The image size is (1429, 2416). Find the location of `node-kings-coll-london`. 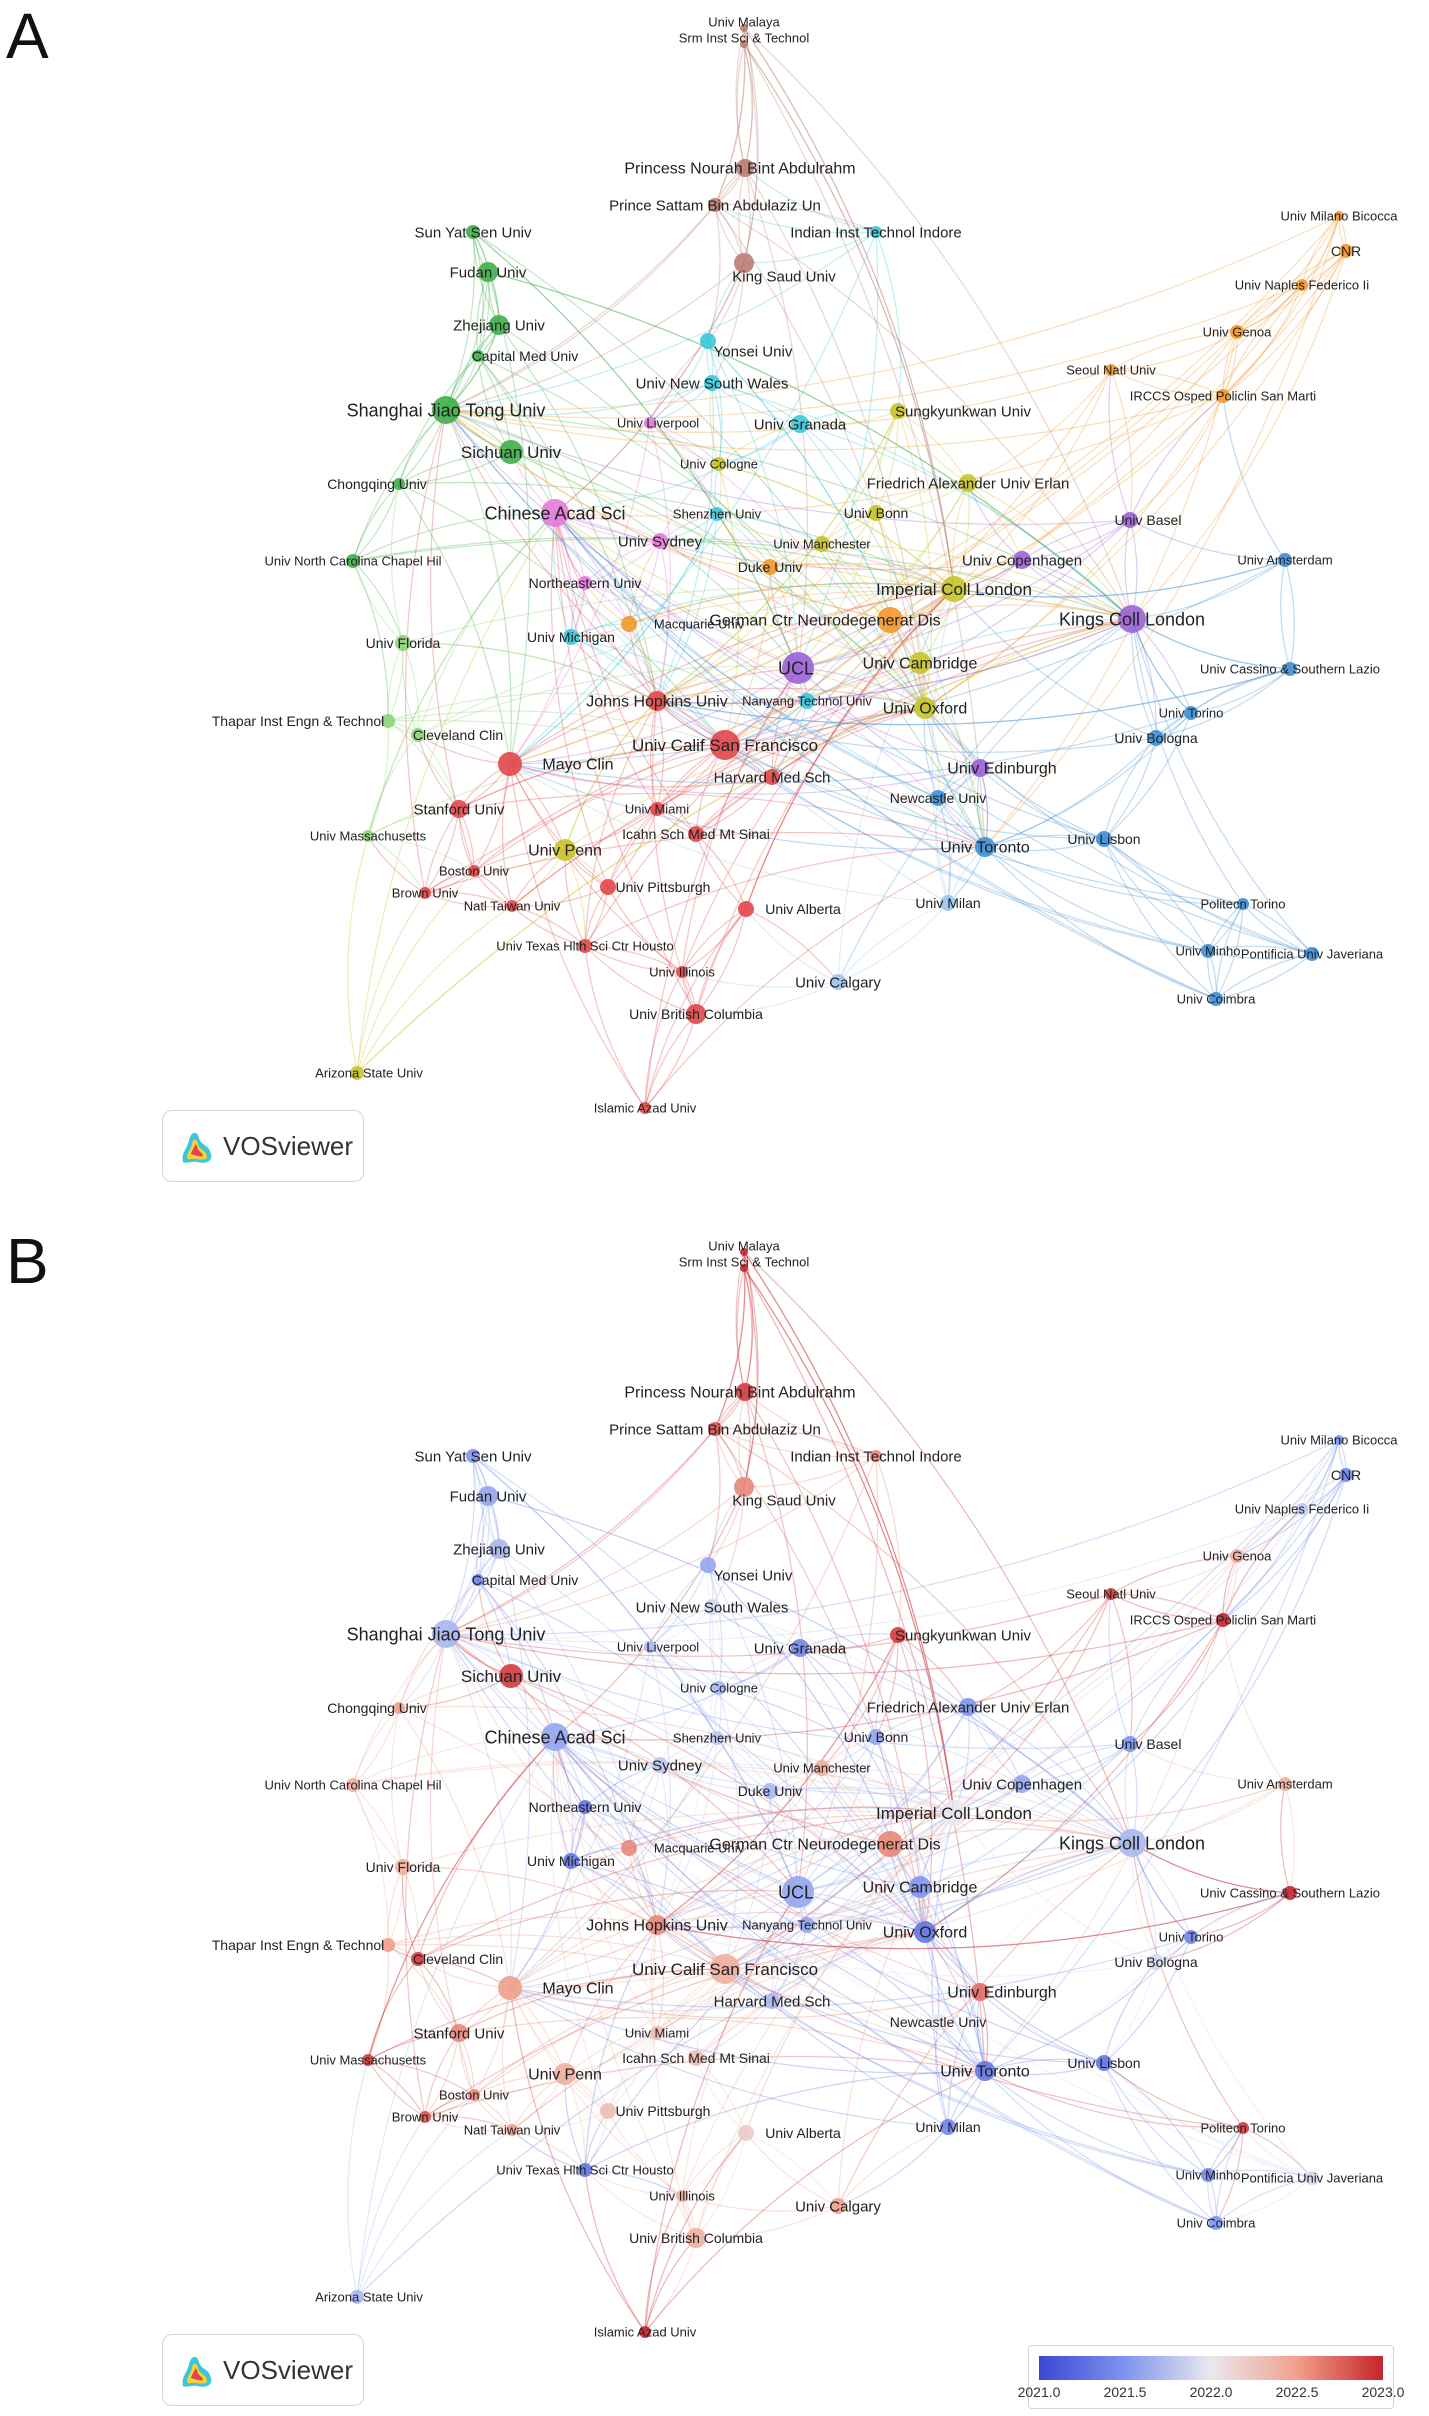

node-kings-coll-london is located at coordinates (1132, 619).